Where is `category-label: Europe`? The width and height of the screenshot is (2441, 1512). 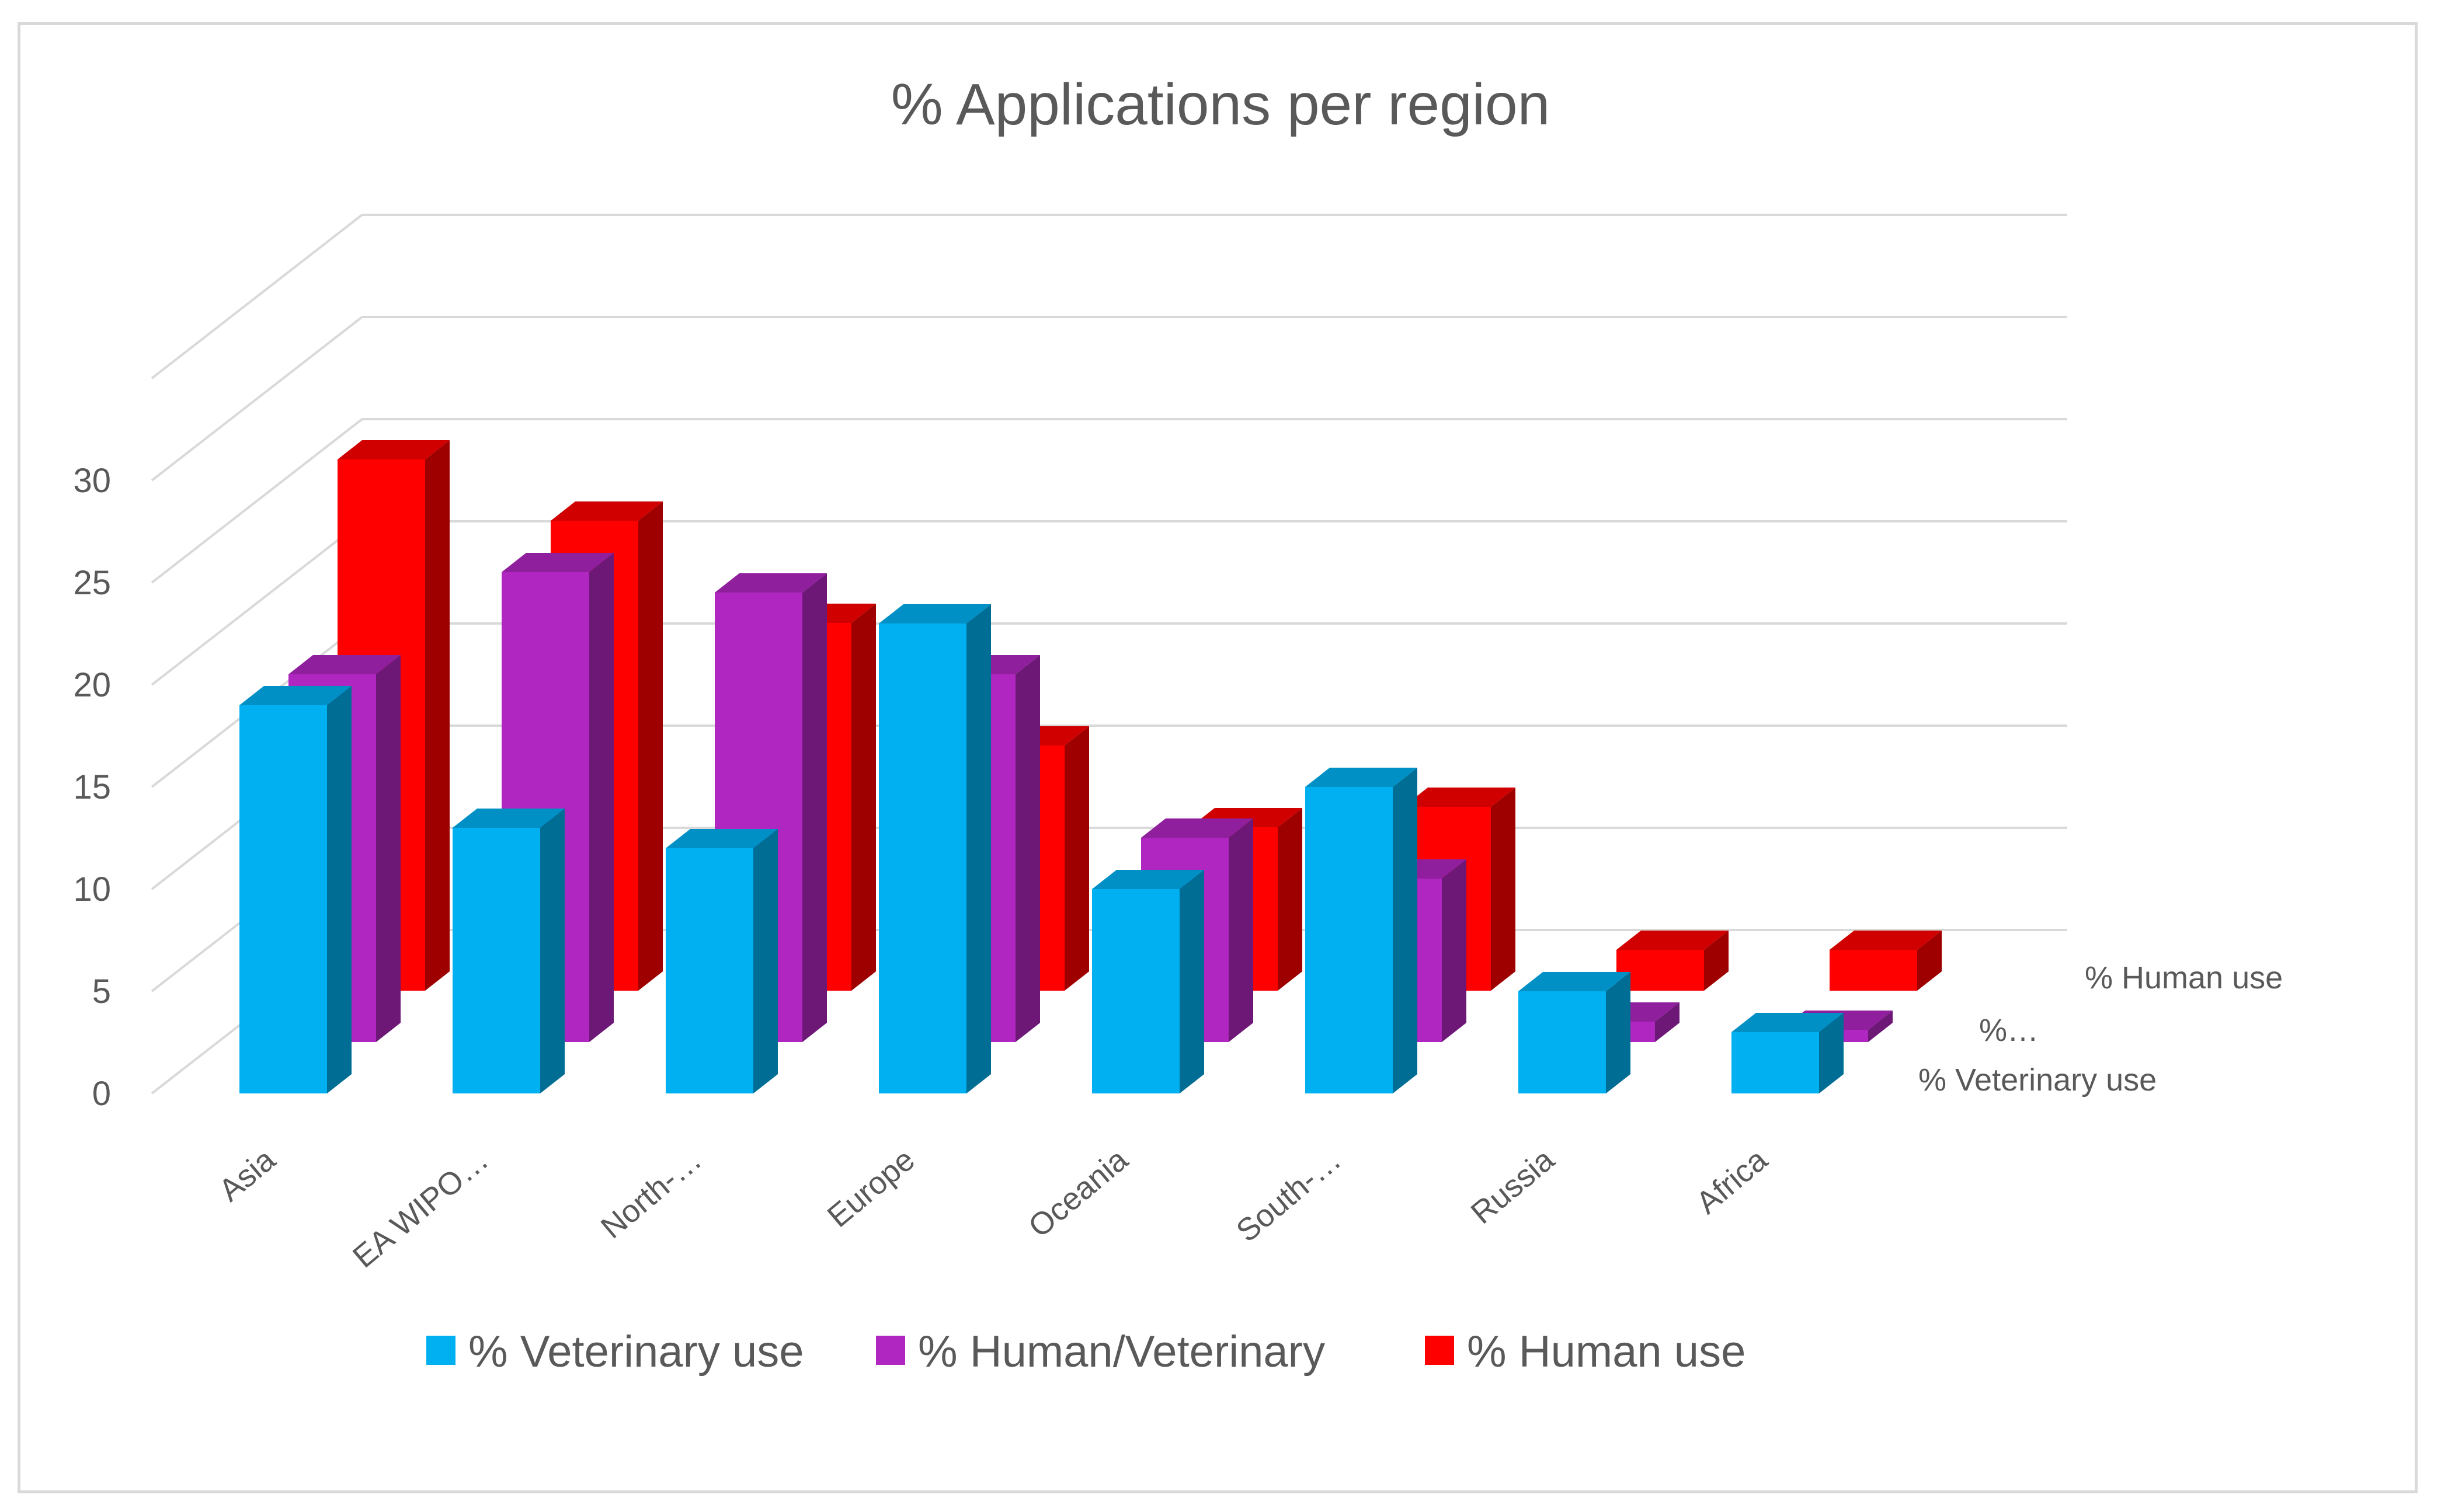 category-label: Europe is located at coordinates (871, 1188).